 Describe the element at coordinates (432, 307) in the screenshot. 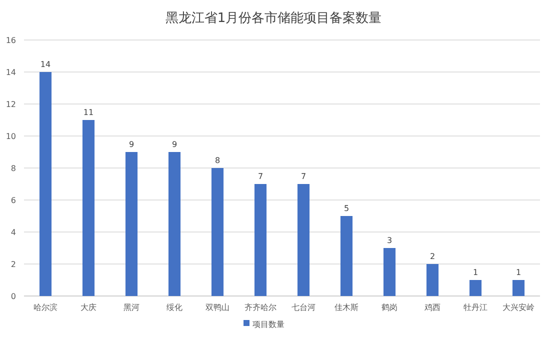

I see `x-tick-label: 鸡西` at that location.